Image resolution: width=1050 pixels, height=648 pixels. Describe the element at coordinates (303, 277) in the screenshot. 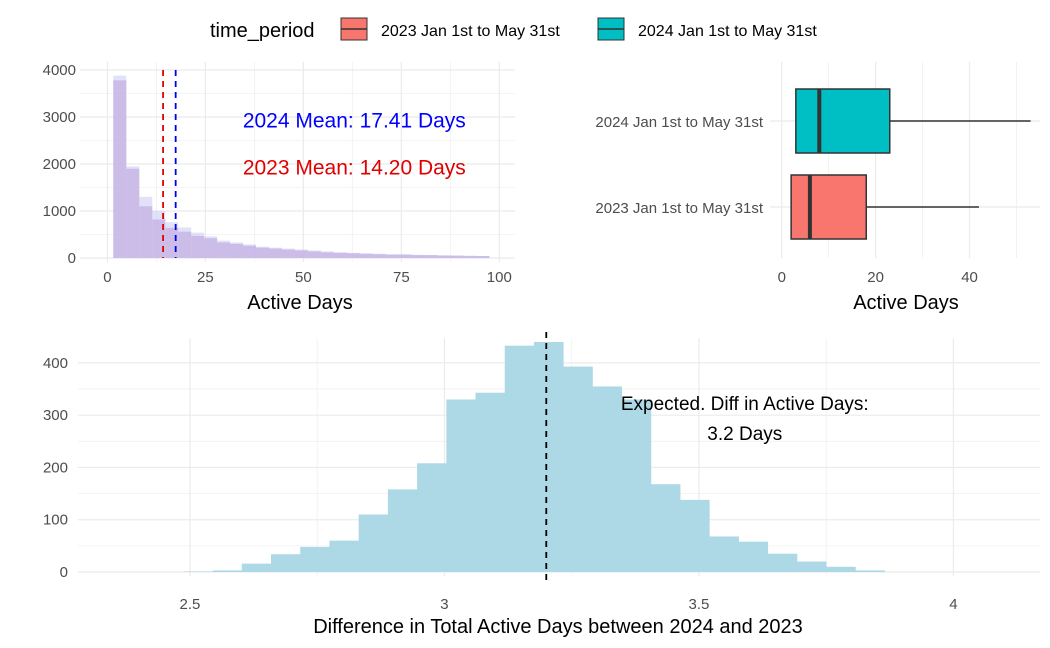

I see `p1-x-tick-label: 50` at that location.